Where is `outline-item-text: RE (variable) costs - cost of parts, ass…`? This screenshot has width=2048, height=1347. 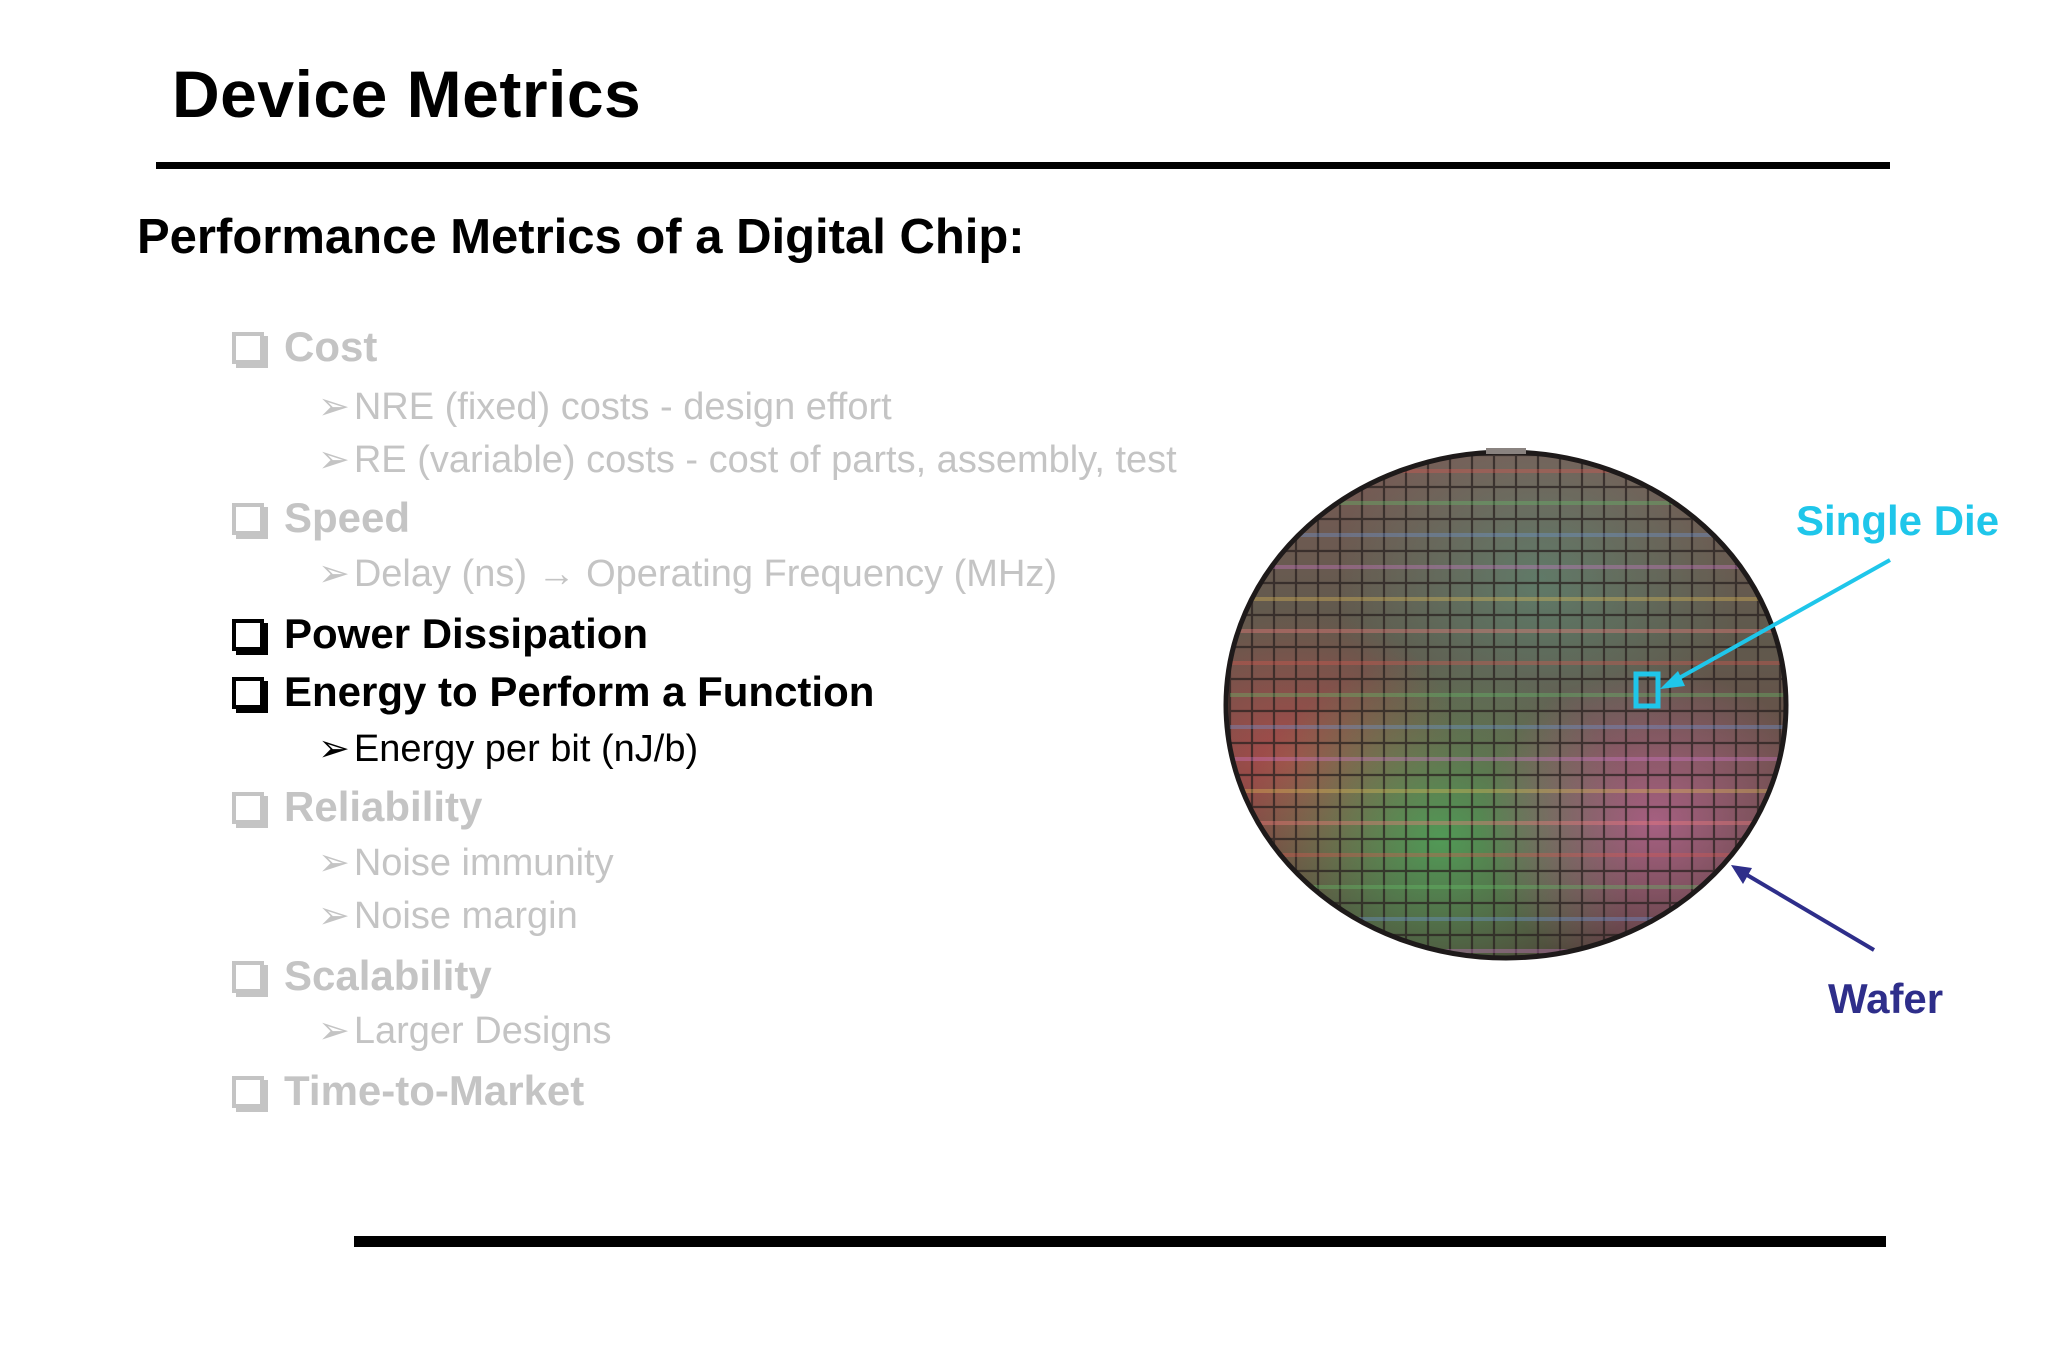 outline-item-text: RE (variable) costs - cost of parts, ass… is located at coordinates (765, 460).